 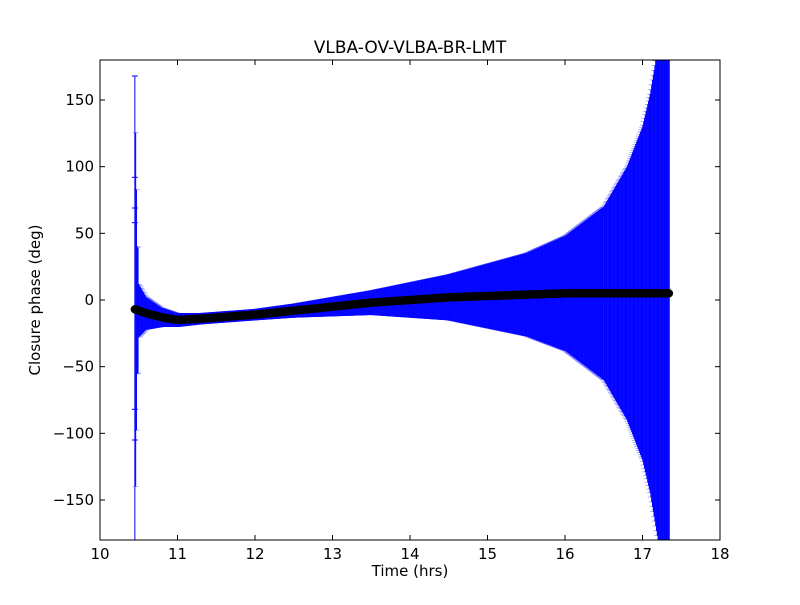 I want to click on y-tick-label: 150, so click(x=79, y=100).